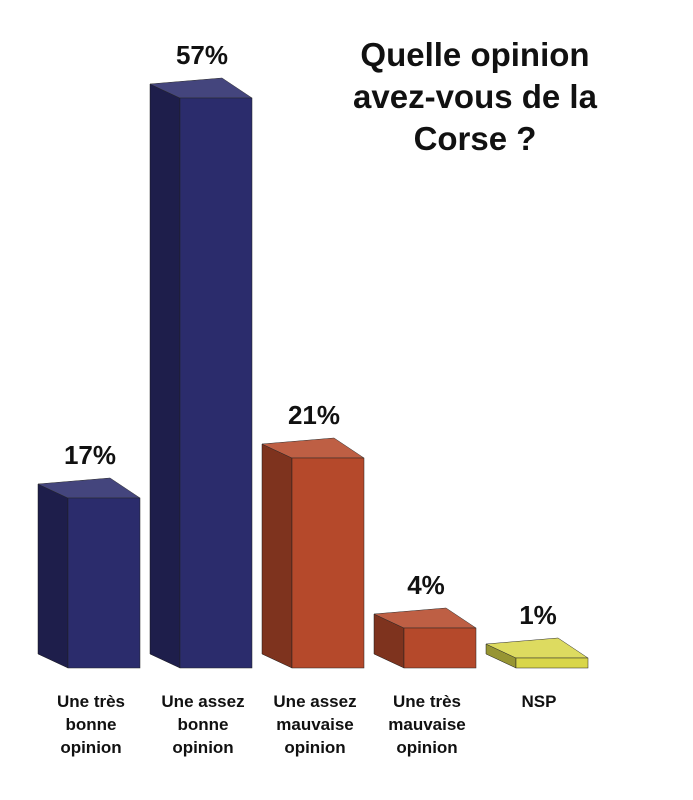  I want to click on value-label: 4%, so click(426, 585).